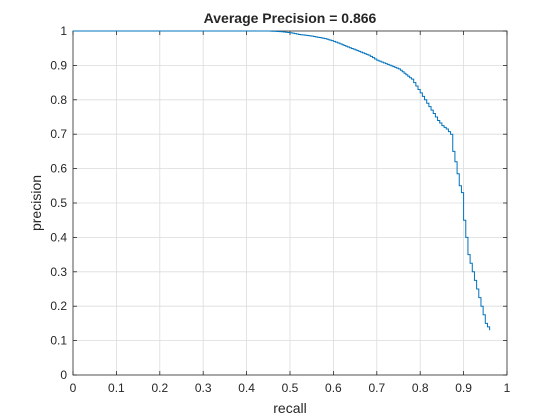  Describe the element at coordinates (333, 388) in the screenshot. I see `x-tick-label: 0.6` at that location.